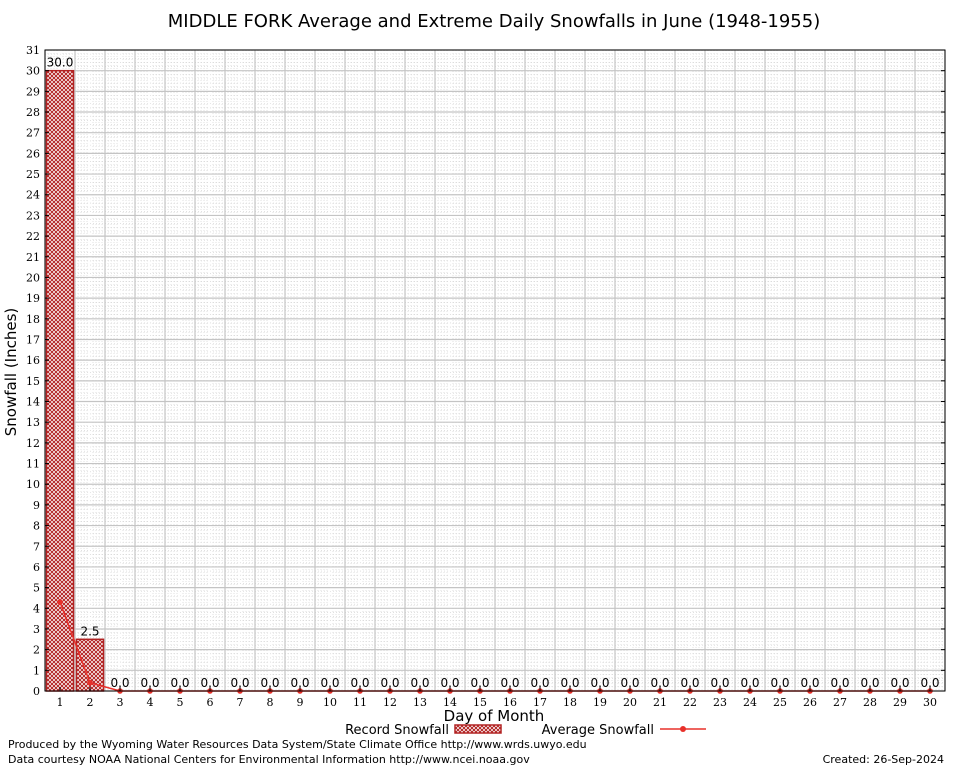 This screenshot has height=768, width=954. I want to click on y-tick-label: 10, so click(33, 484).